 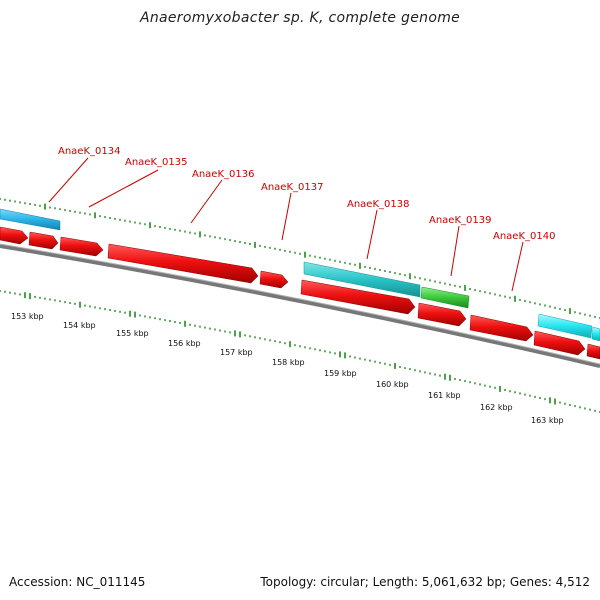 What do you see at coordinates (27, 316) in the screenshot?
I see `kbp-label-153: 153 kbp` at bounding box center [27, 316].